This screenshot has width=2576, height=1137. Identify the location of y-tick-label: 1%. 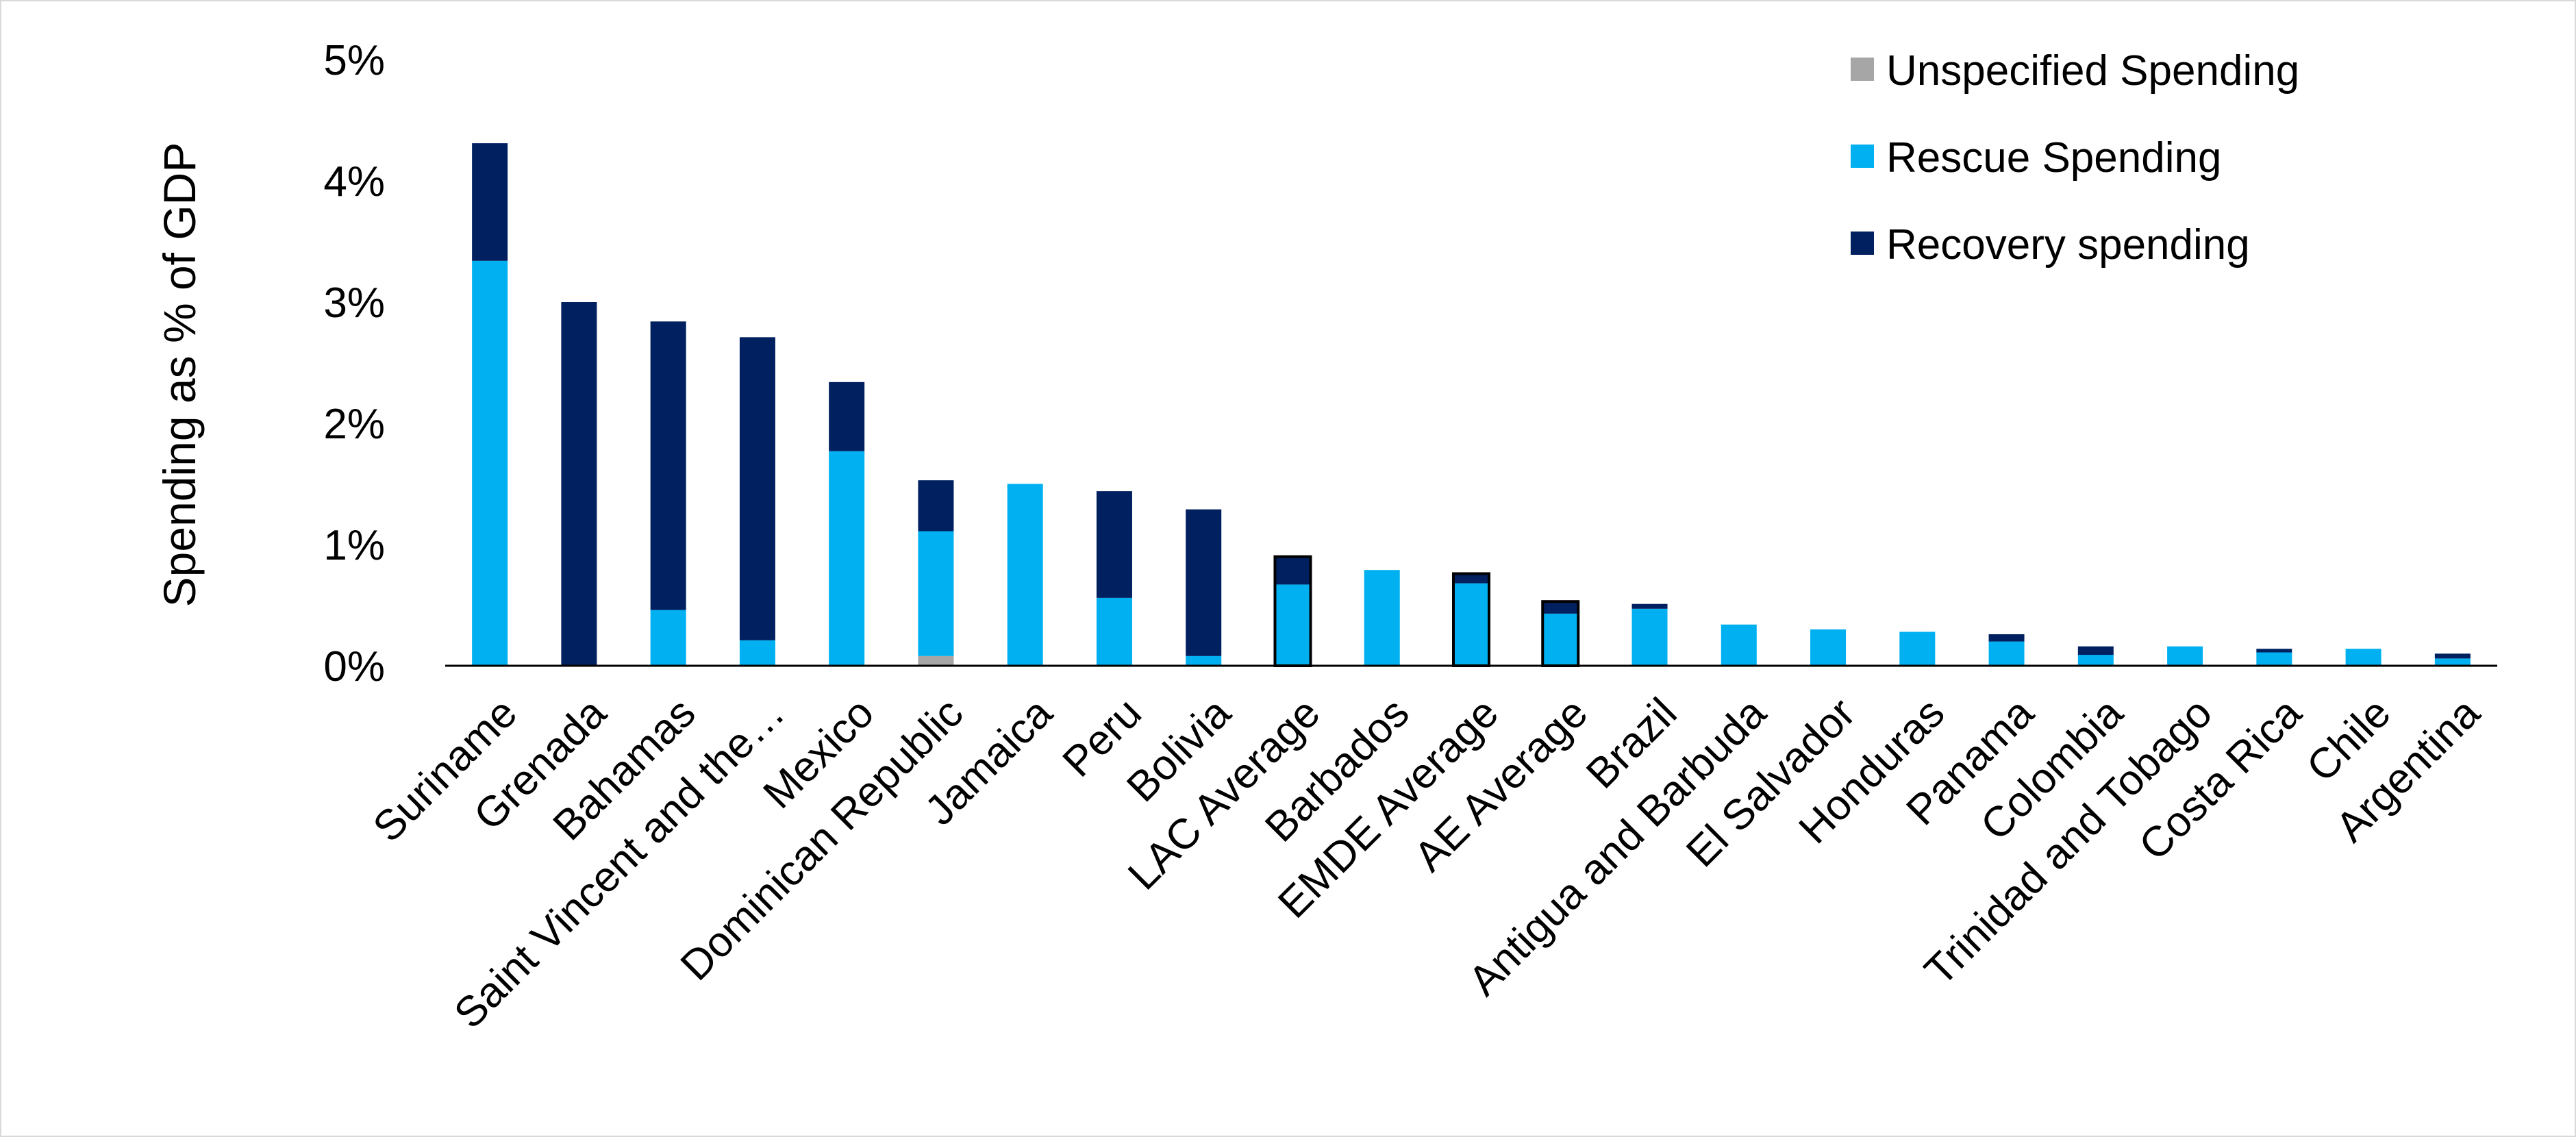
(354, 545).